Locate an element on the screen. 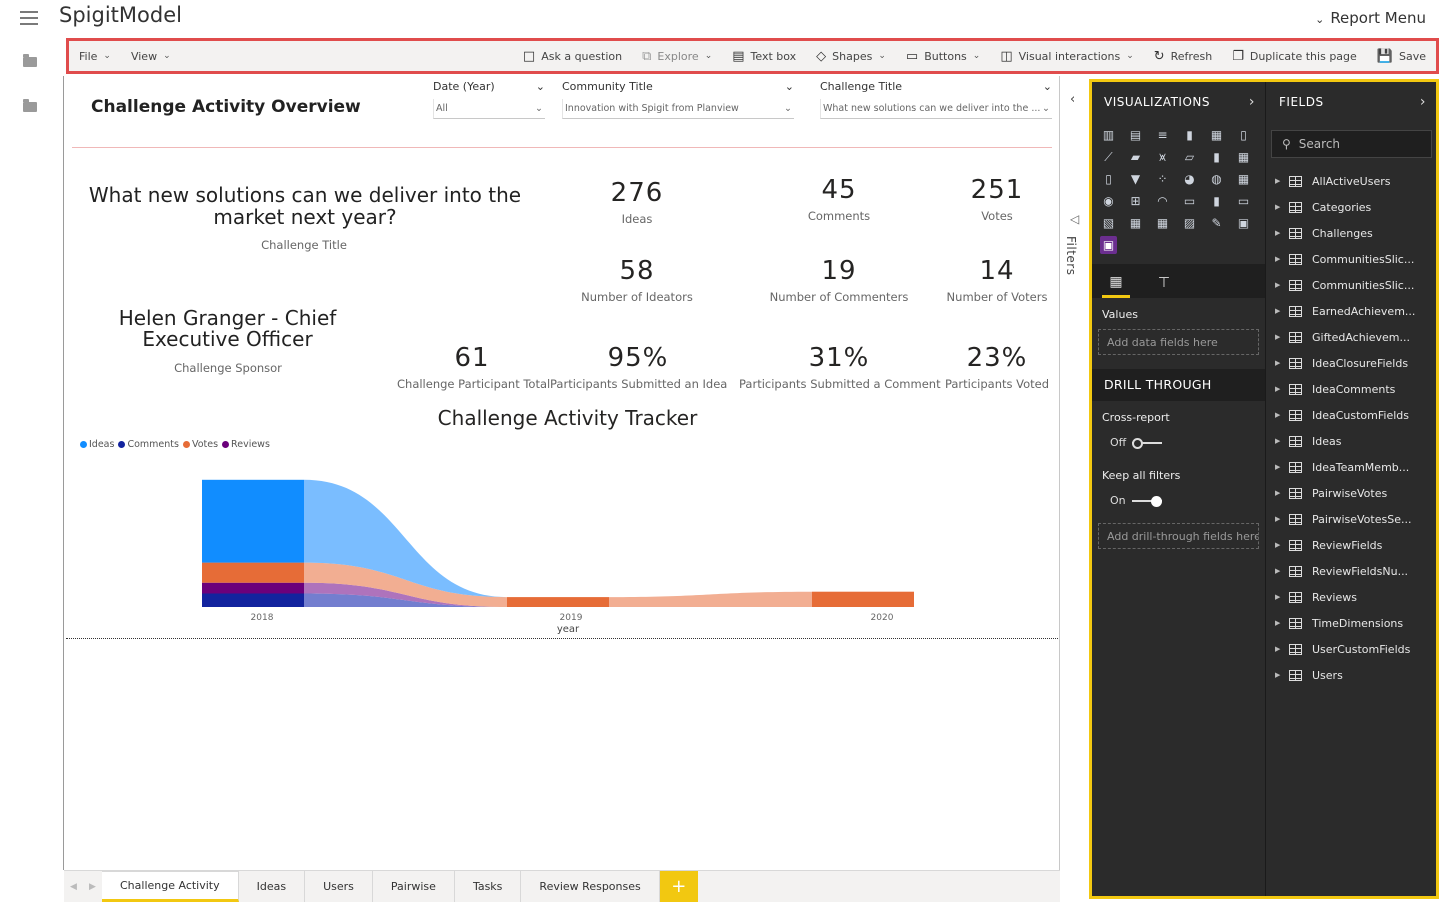 The height and width of the screenshot is (902, 1440). funnel-icon: ▼ is located at coordinates (1135, 179).